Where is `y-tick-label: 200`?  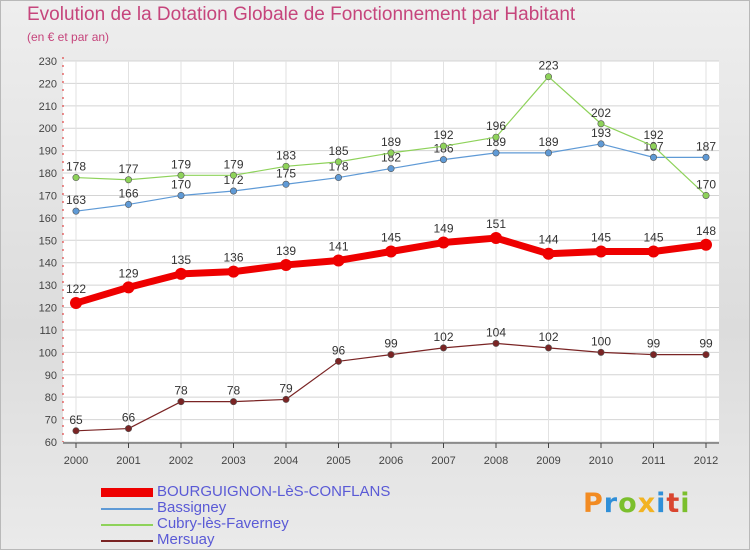 y-tick-label: 200 is located at coordinates (48, 129).